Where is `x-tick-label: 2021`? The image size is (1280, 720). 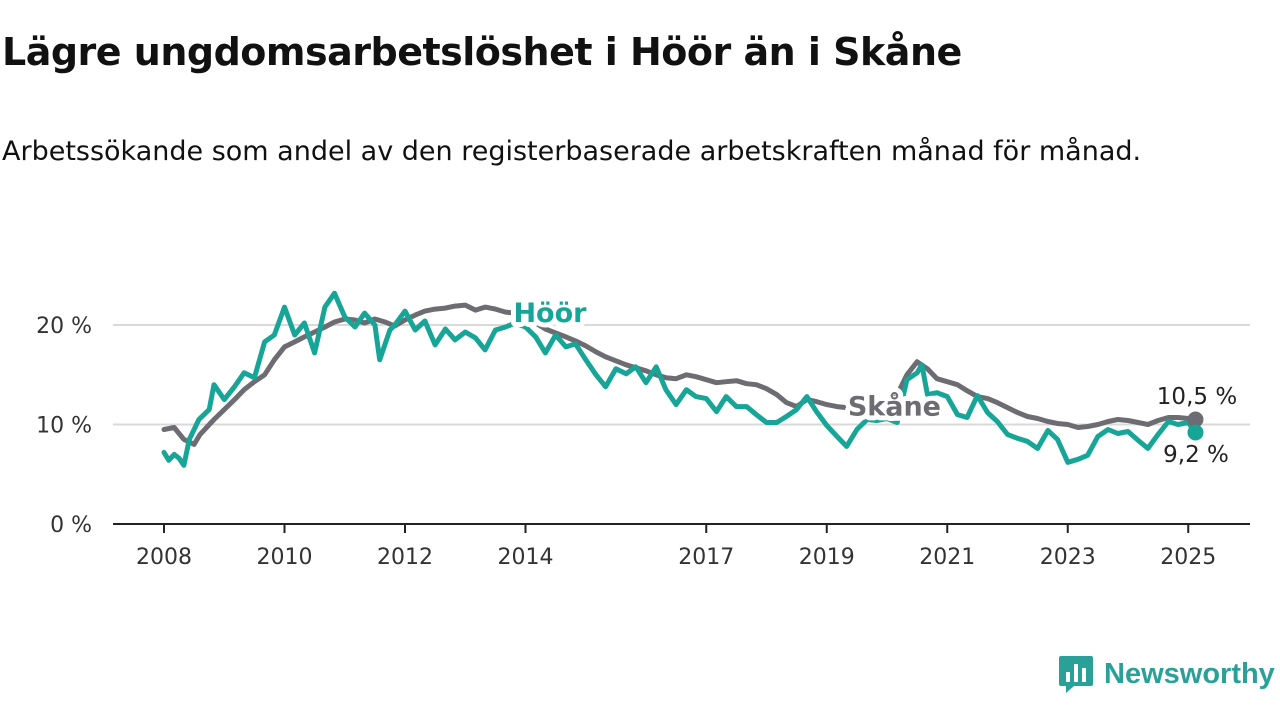 x-tick-label: 2021 is located at coordinates (947, 557).